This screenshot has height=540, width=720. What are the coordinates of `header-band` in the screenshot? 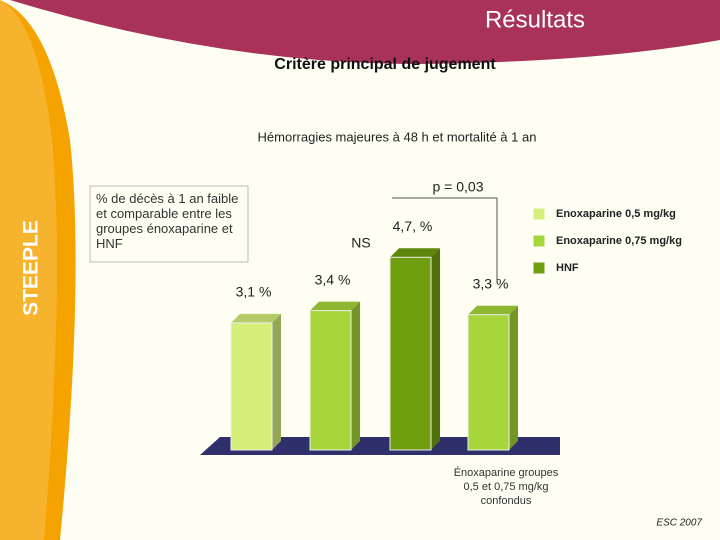 It's located at (360, 32).